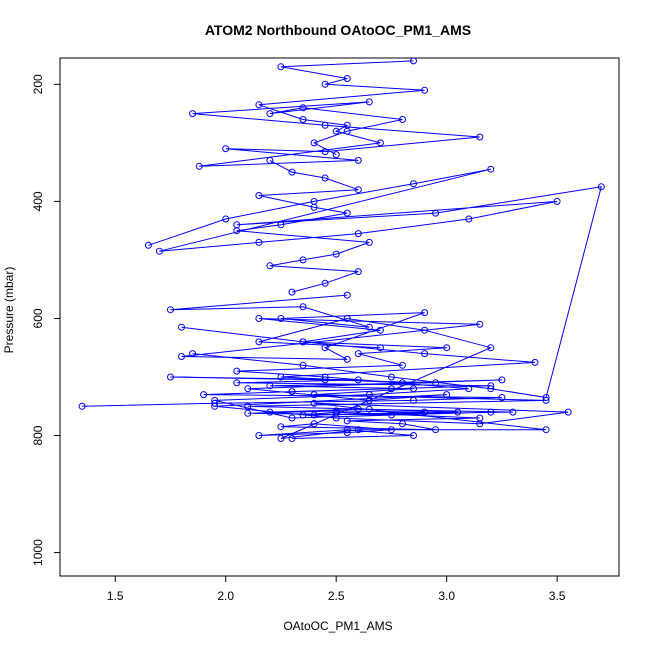  Describe the element at coordinates (45, 320) in the screenshot. I see `y-axis: 200 400 600 800 1000` at that location.